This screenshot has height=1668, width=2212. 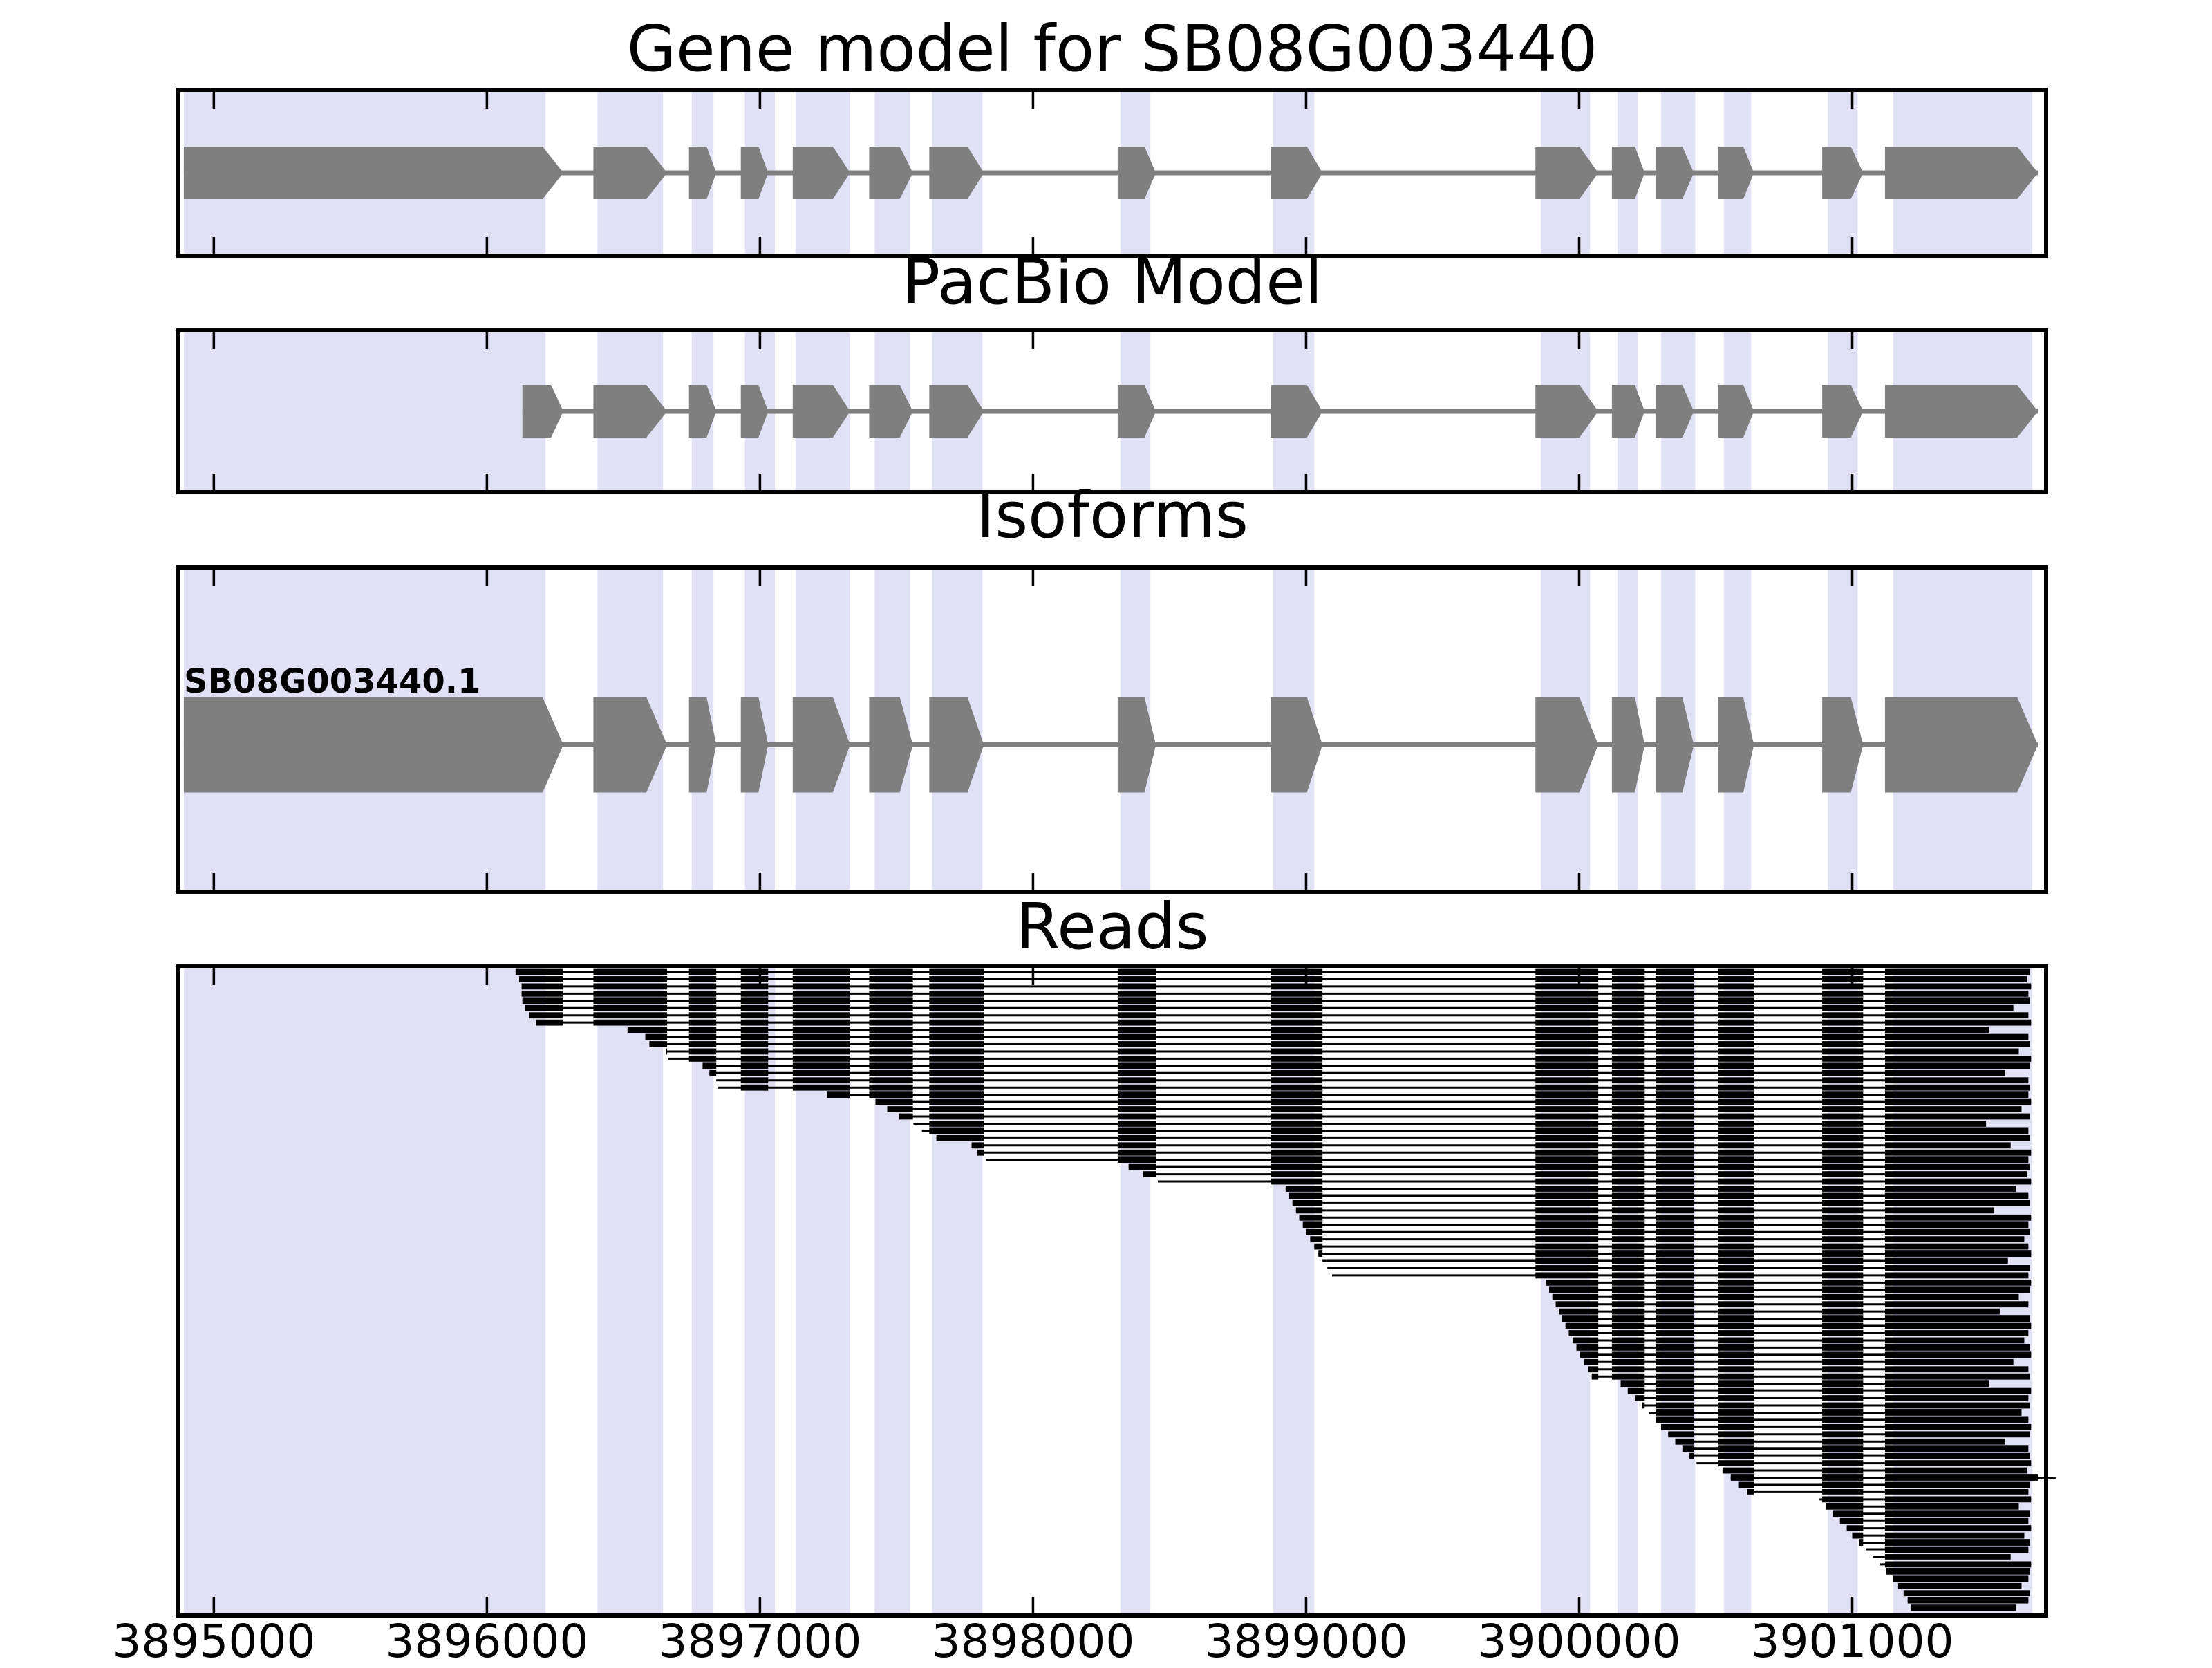 I want to click on x-axis-tick-label: 3900000, so click(x=1579, y=1642).